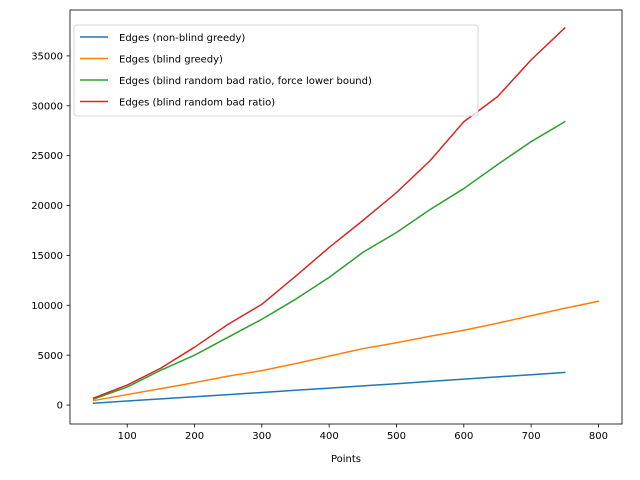  What do you see at coordinates (363, 433) in the screenshot?
I see `x-axis-ticks: 100 200 300 400 500 600 700 800` at bounding box center [363, 433].